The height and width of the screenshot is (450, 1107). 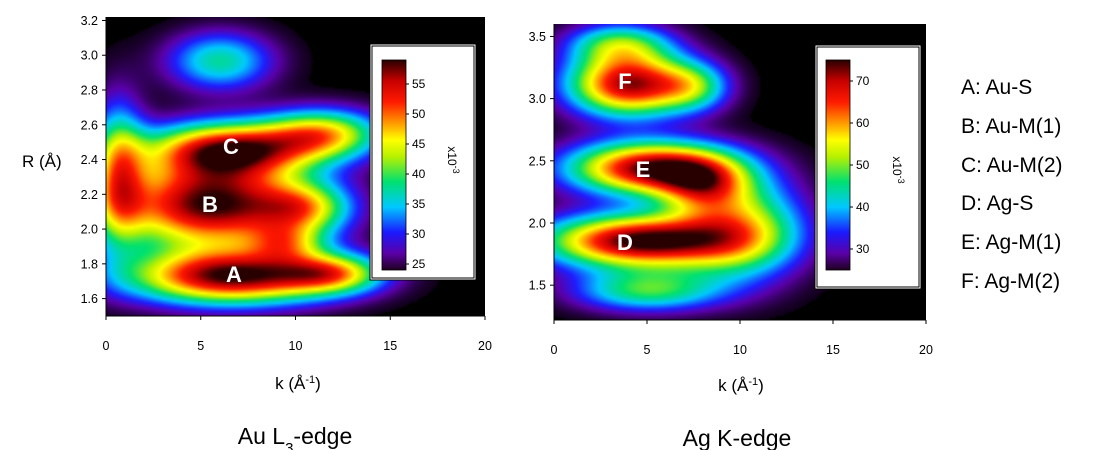 What do you see at coordinates (537, 286) in the screenshot?
I see `ag-y-tick-label: 1.5` at bounding box center [537, 286].